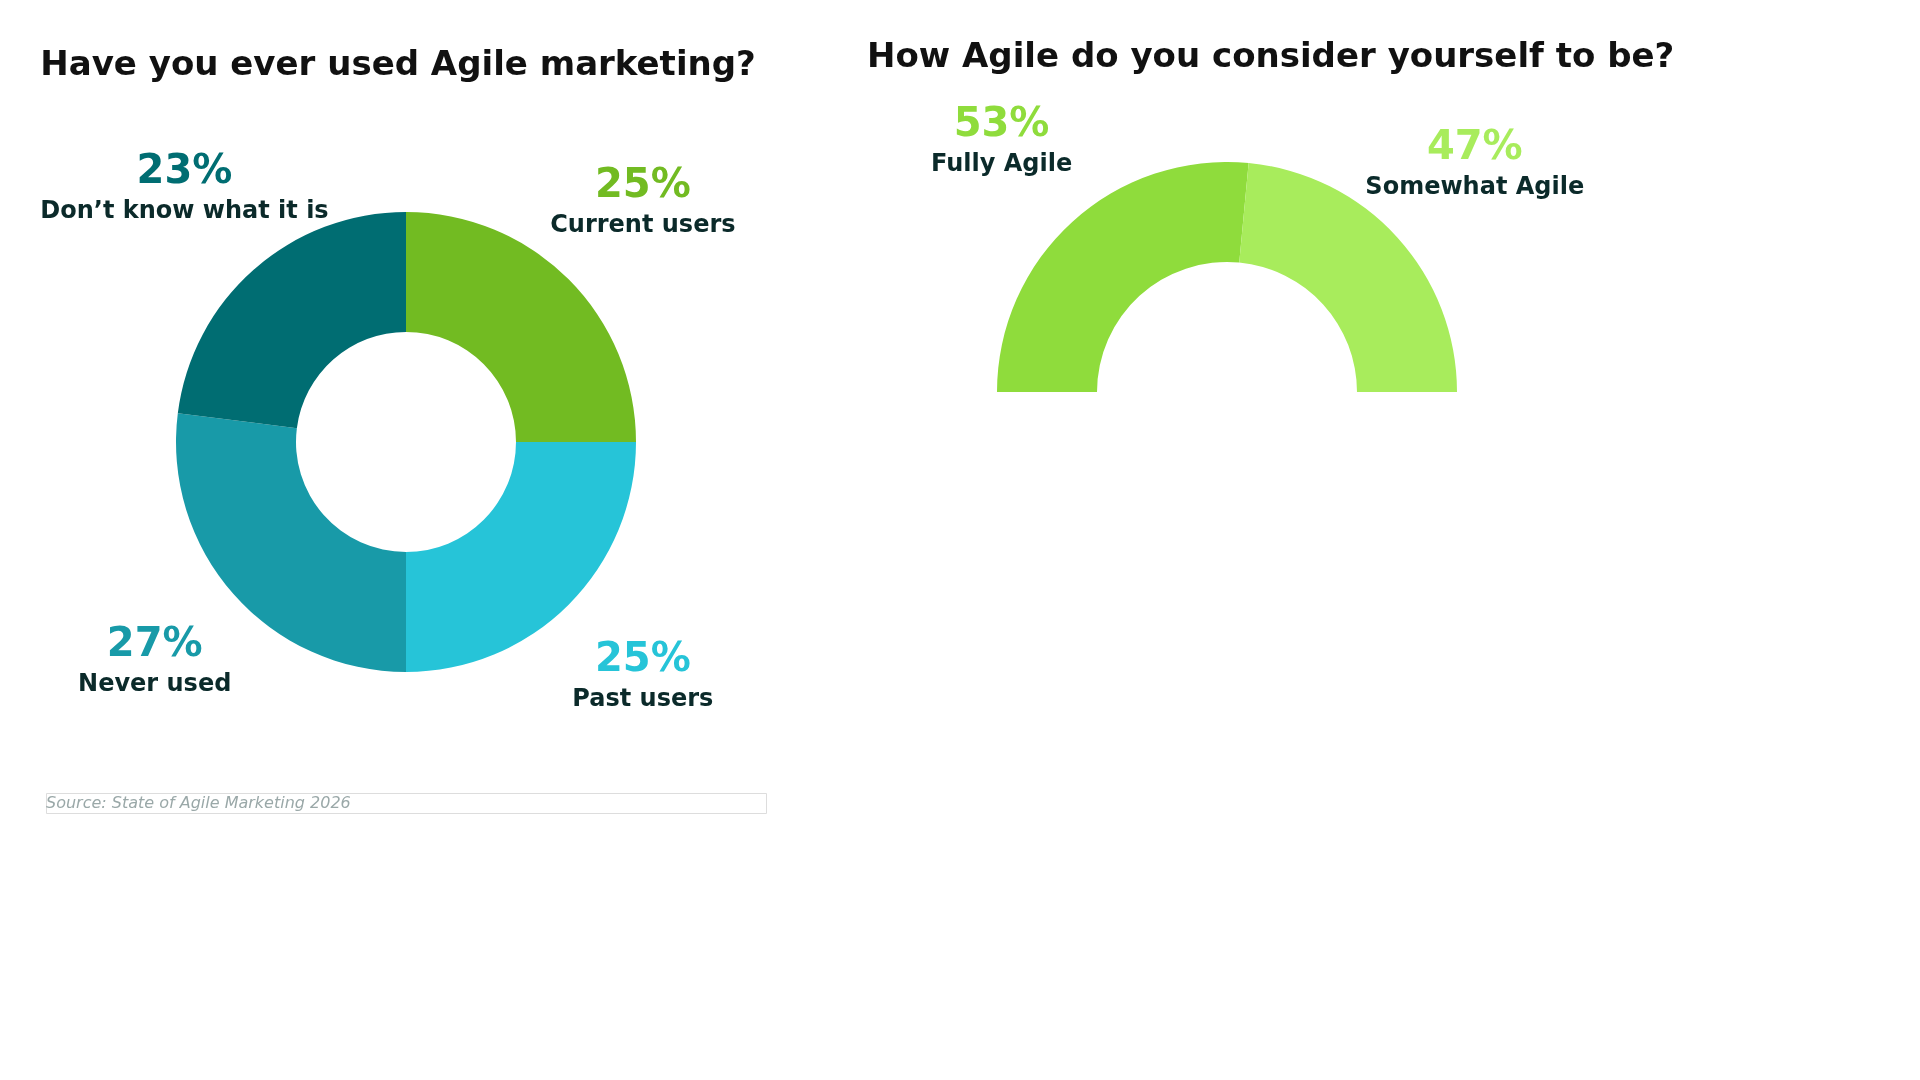 Image resolution: width=1920 pixels, height=1080 pixels. What do you see at coordinates (1475, 185) in the screenshot?
I see `slice-label: Somewhat Agile` at bounding box center [1475, 185].